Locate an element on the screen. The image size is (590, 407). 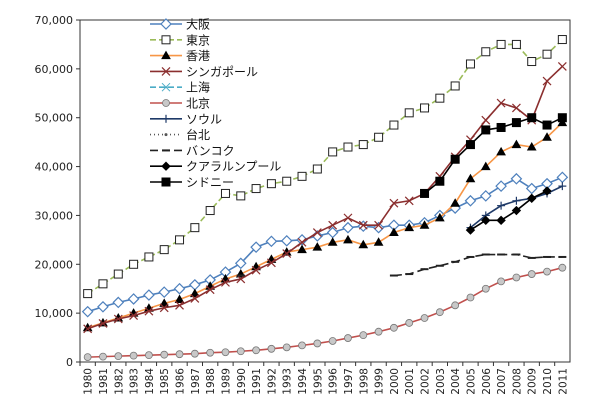
legend-entry: 香港 is located at coordinates (180, 56).